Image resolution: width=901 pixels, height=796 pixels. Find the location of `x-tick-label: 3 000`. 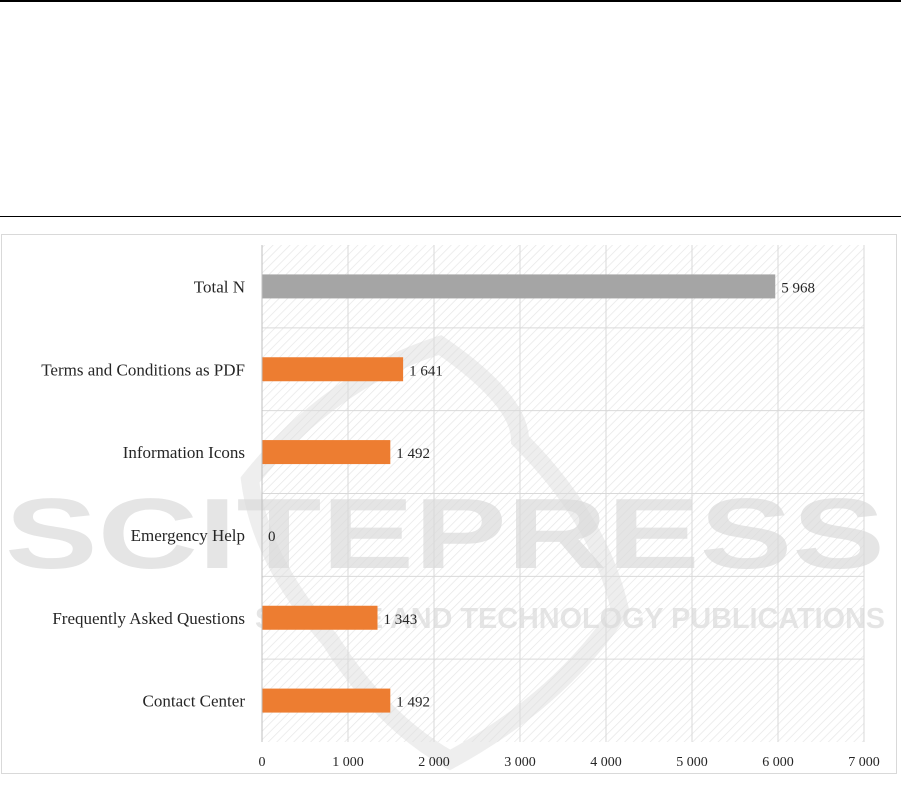

x-tick-label: 3 000 is located at coordinates (520, 762).